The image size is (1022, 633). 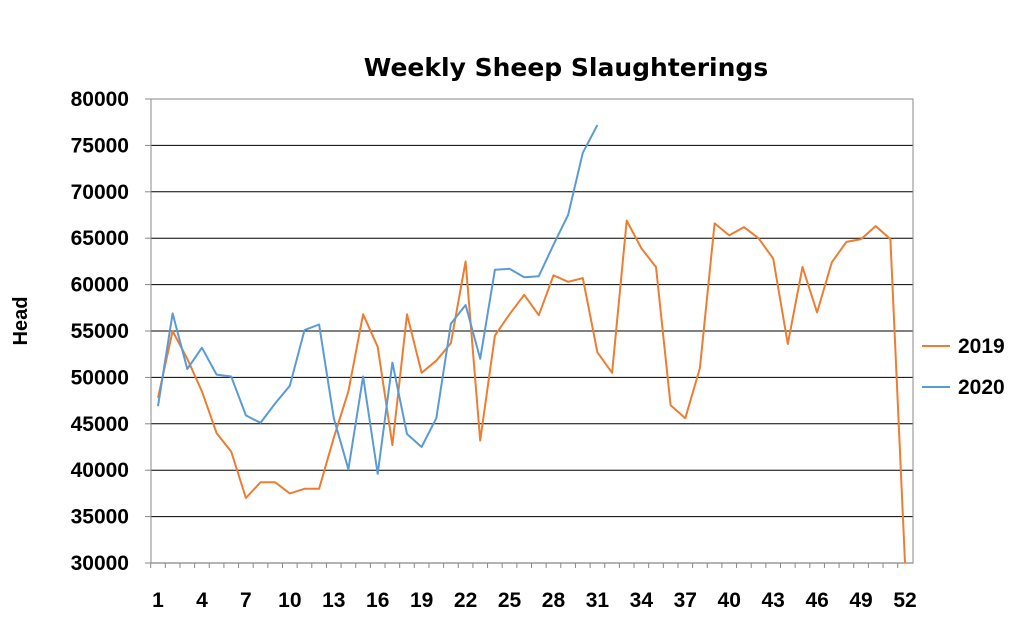 What do you see at coordinates (533, 587) in the screenshot?
I see `x-axis-ticks: 1 4 7 10 13 16 19 22 25 28 31 34 37 40 43 46 49 52` at bounding box center [533, 587].